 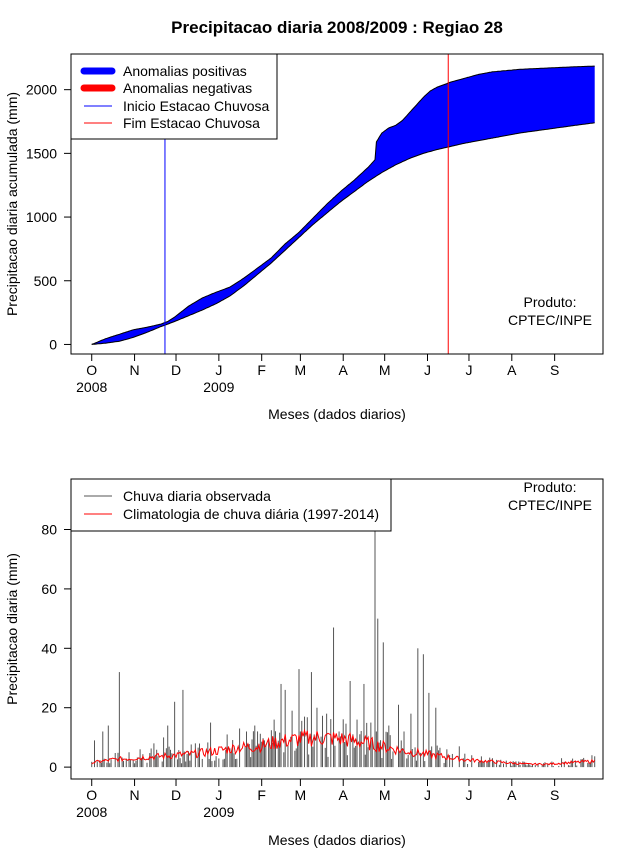 I want to click on cumulative-x-tick-label-1: N, so click(x=135, y=370).